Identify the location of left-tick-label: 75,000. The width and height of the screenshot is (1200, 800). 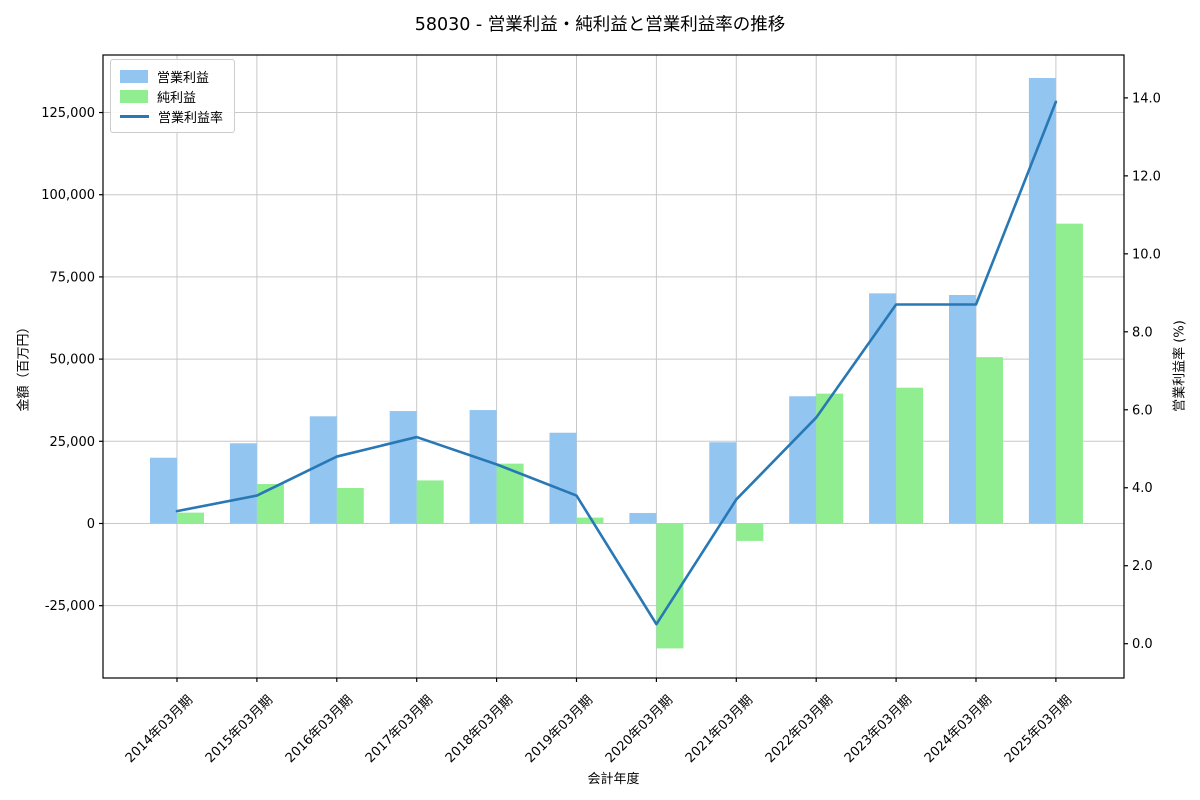
(73, 277).